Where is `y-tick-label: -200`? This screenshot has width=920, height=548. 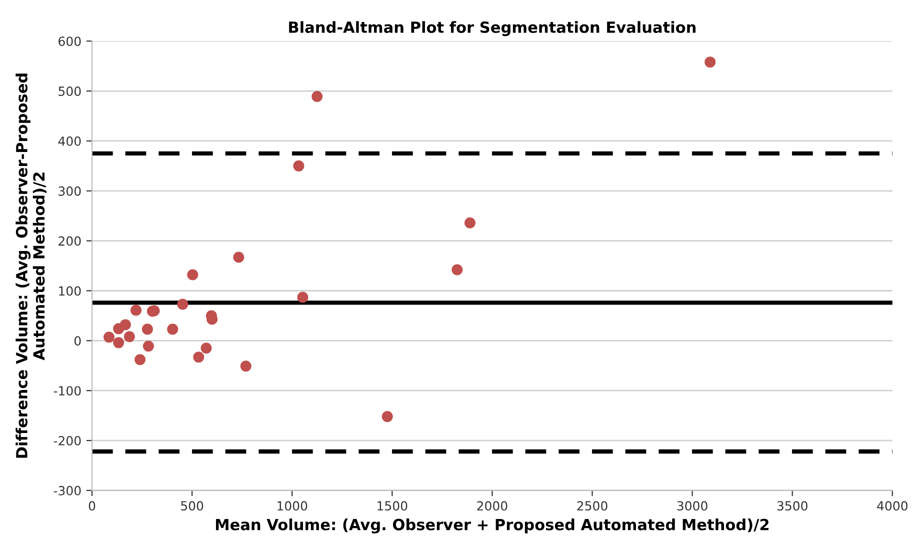 y-tick-label: -200 is located at coordinates (67, 441).